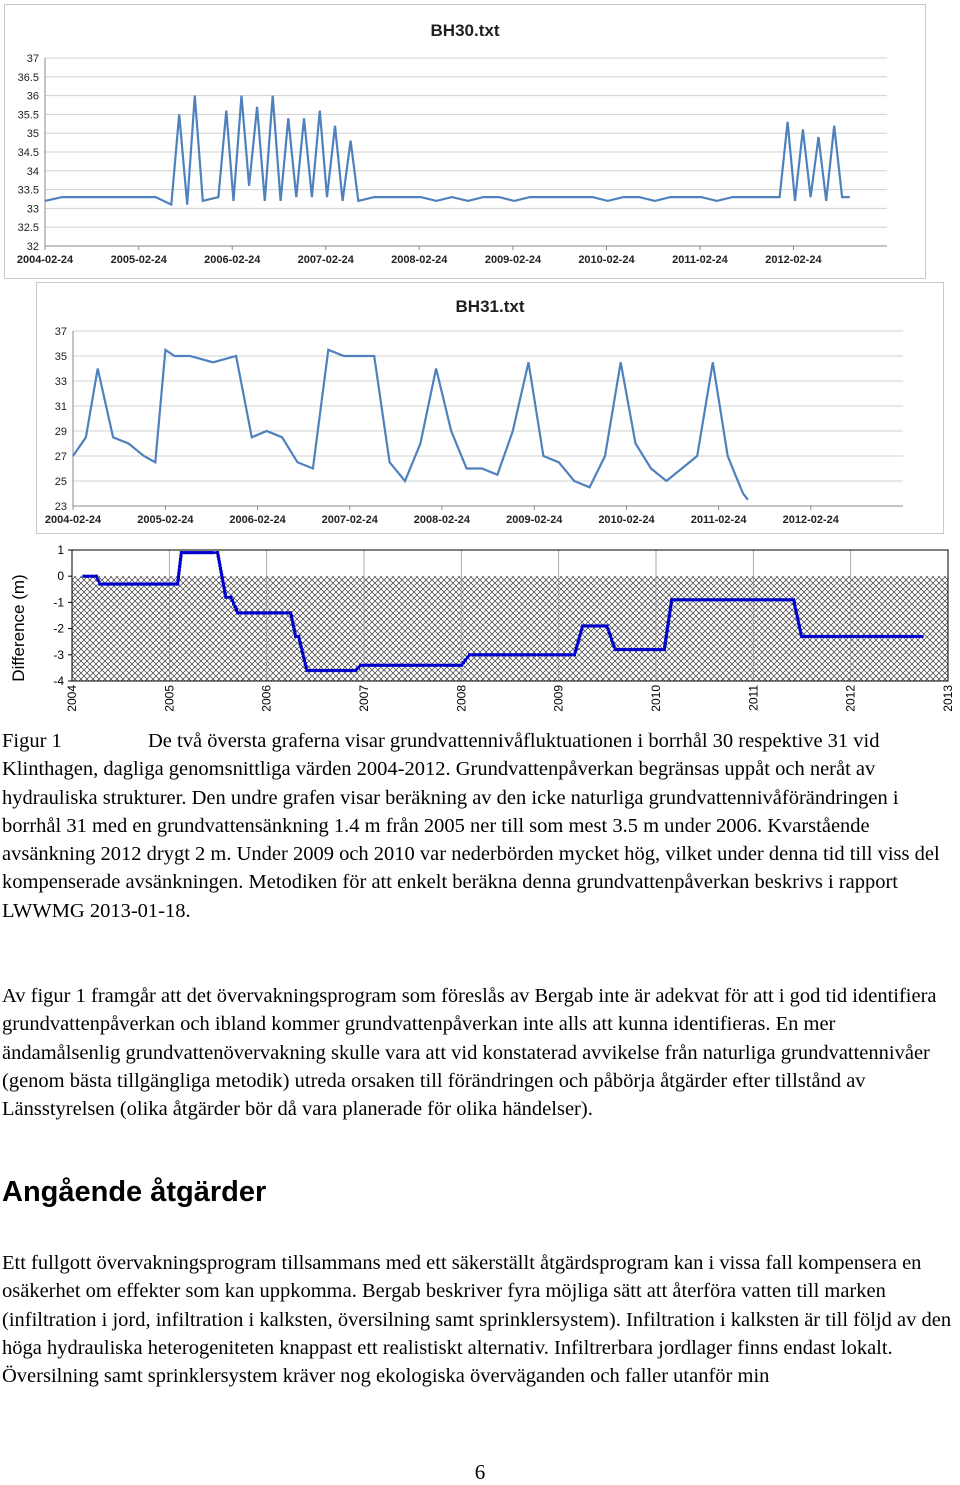 The width and height of the screenshot is (960, 1485). Describe the element at coordinates (58, 655) in the screenshot. I see `difference-ytick-label: -3` at that location.